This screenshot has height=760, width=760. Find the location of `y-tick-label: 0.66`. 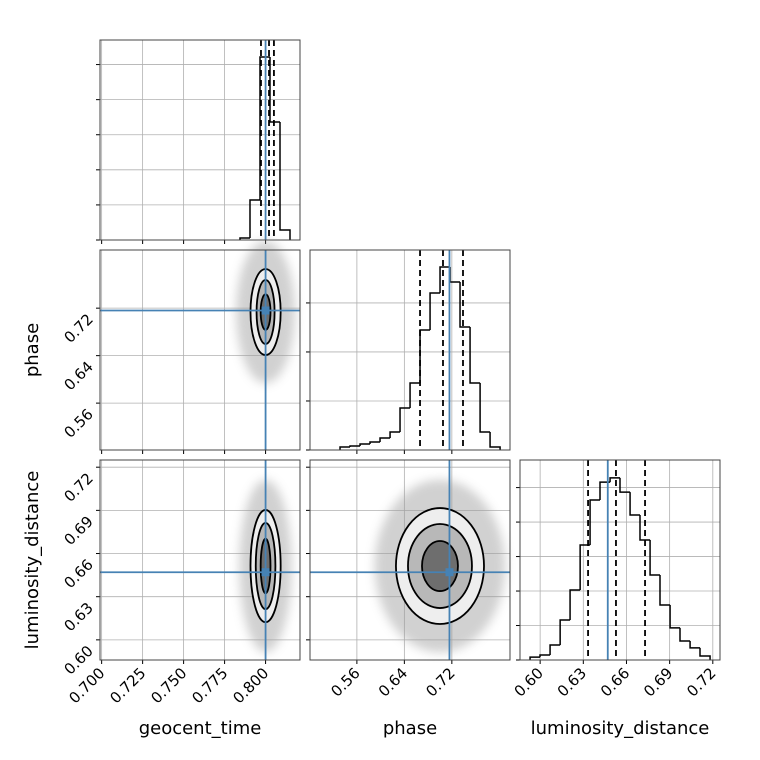

y-tick-label: 0.66 is located at coordinates (78, 574).